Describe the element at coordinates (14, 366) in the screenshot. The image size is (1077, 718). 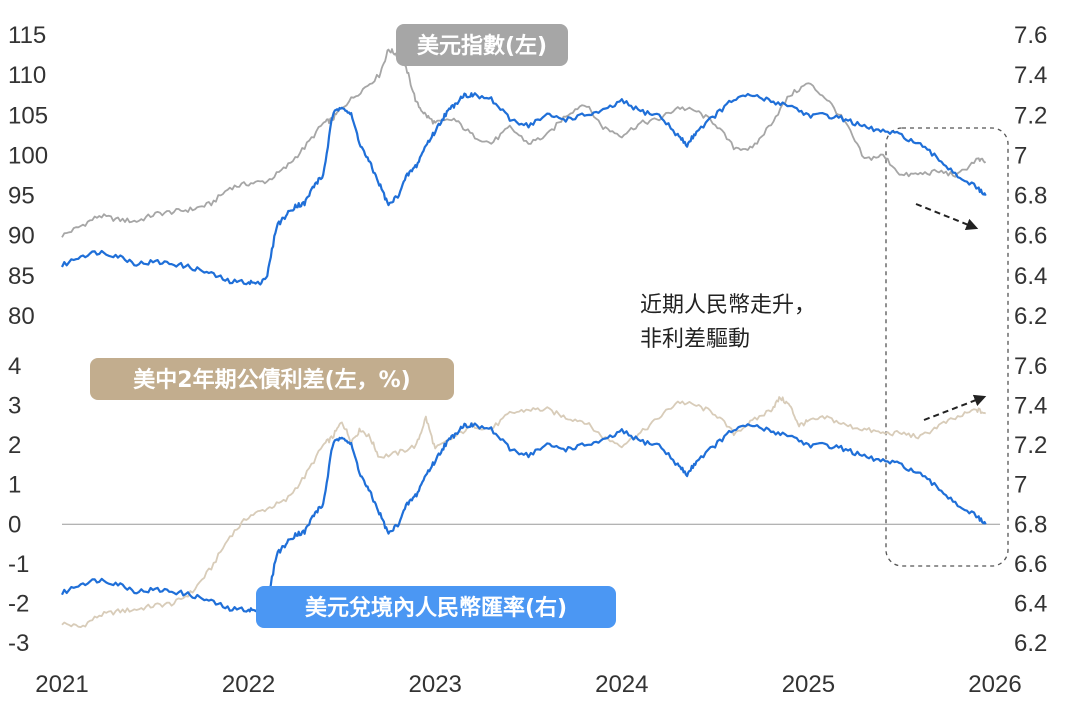
I see `bottom-left-tick-label: 4` at that location.